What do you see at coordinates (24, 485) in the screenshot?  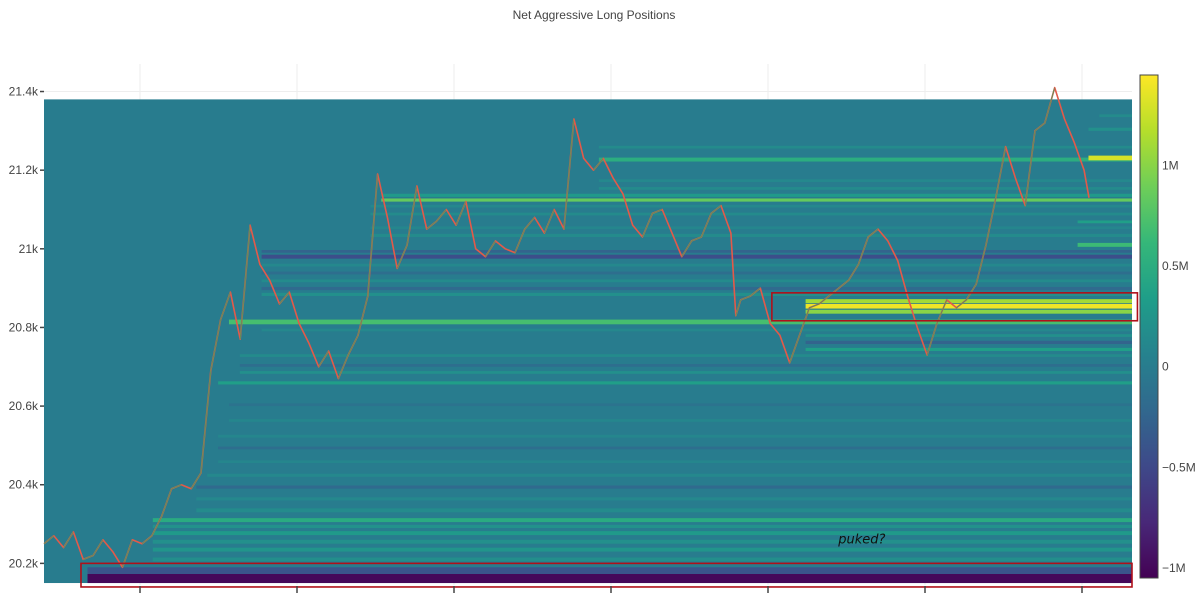 I see `y-tick-label-1: 20.4k` at bounding box center [24, 485].